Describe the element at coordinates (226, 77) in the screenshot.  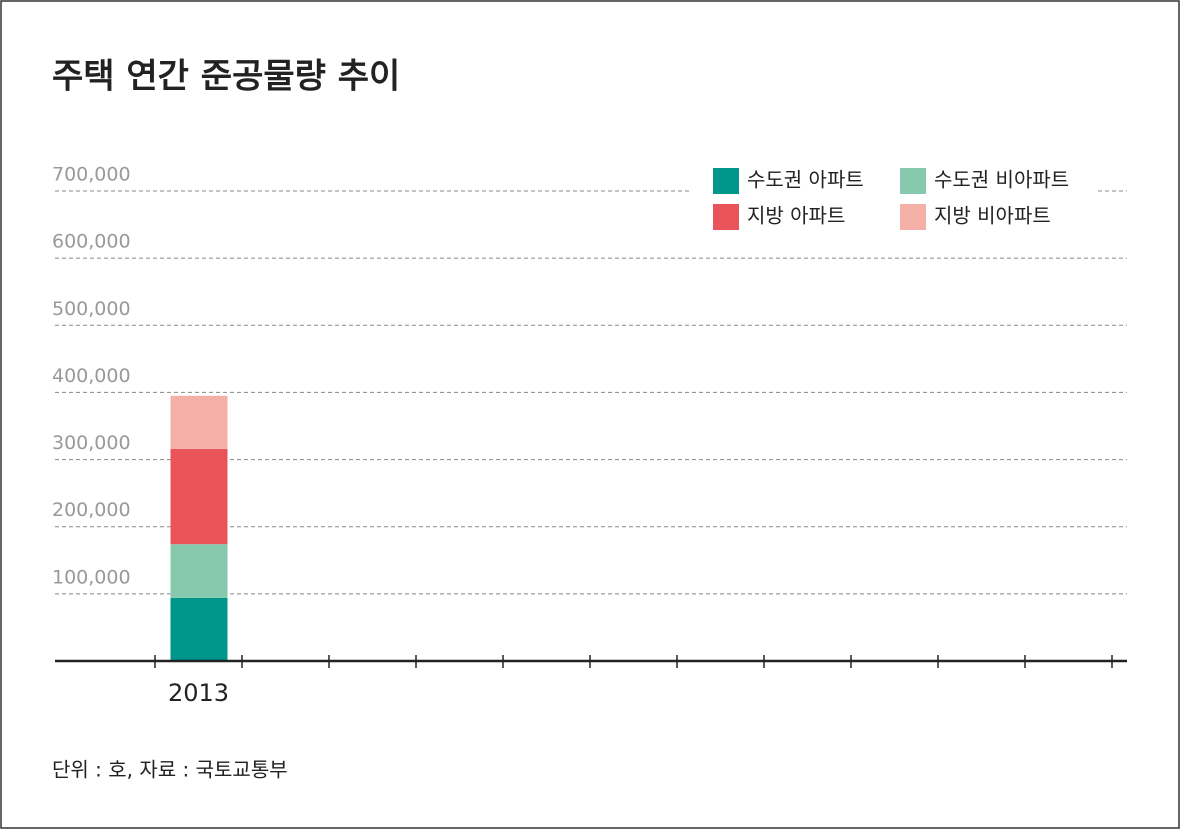
I see `chart-title: 주택 연간 준공물량 추이` at that location.